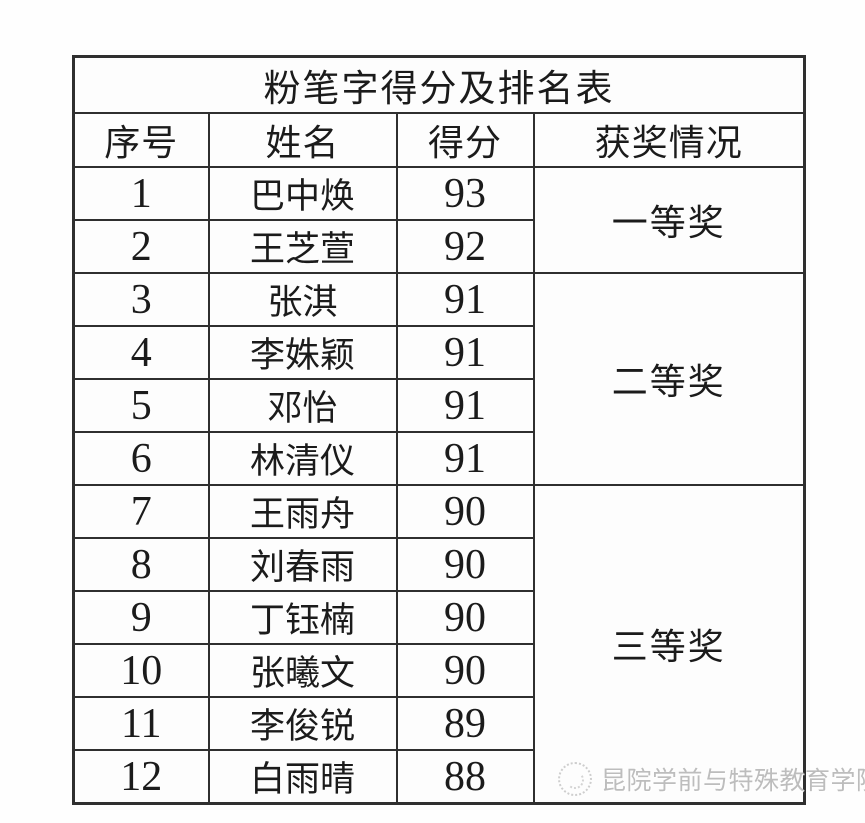 The width and height of the screenshot is (865, 823). I want to click on serial-cell: 11, so click(141, 723).